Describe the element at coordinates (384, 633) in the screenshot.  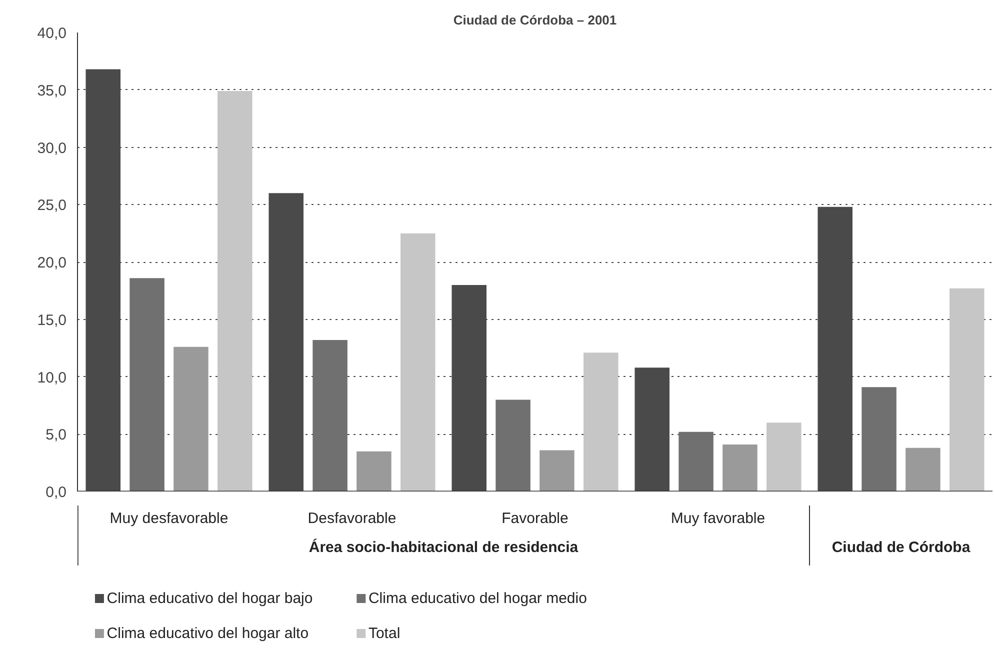
I see `legend-label: Total` at that location.